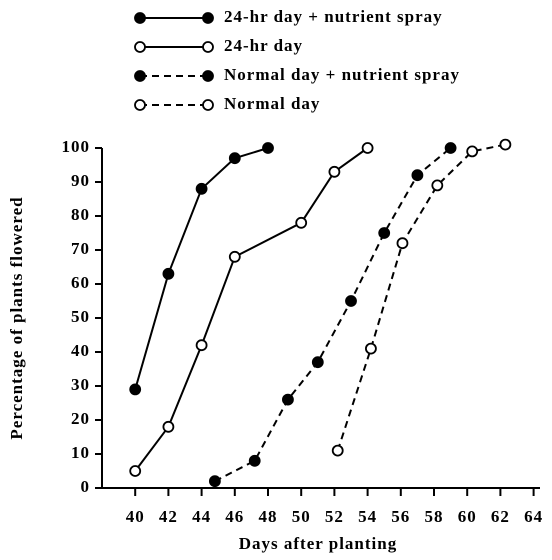 This screenshot has width=552, height=560. What do you see at coordinates (318, 543) in the screenshot?
I see `x-axis-label: Days after planting` at bounding box center [318, 543].